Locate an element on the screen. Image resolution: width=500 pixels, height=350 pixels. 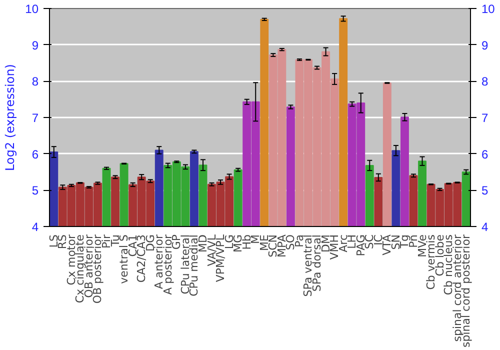
y2-tick-label: 8 is located at coordinates (485, 81).